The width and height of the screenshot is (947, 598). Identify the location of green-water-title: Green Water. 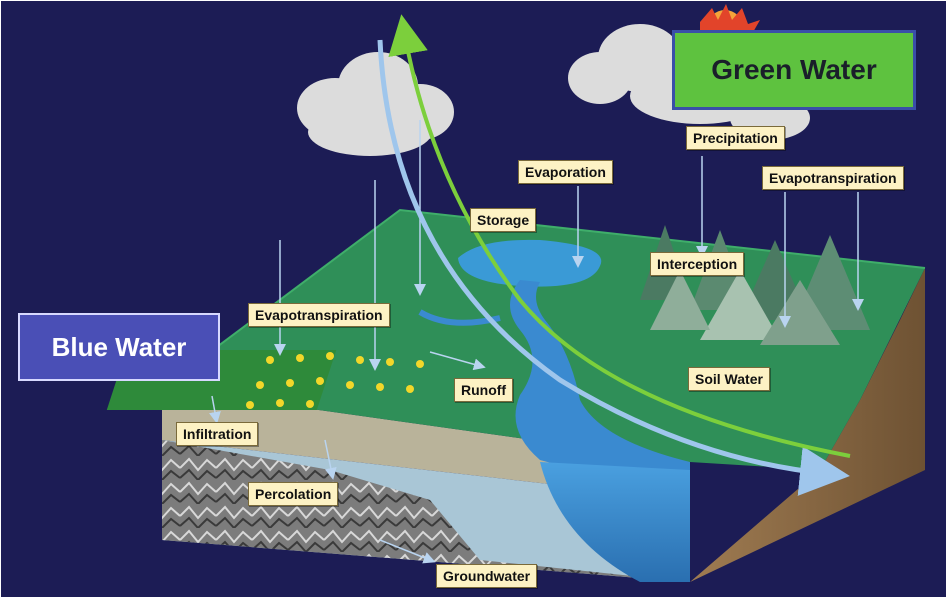
(794, 70).